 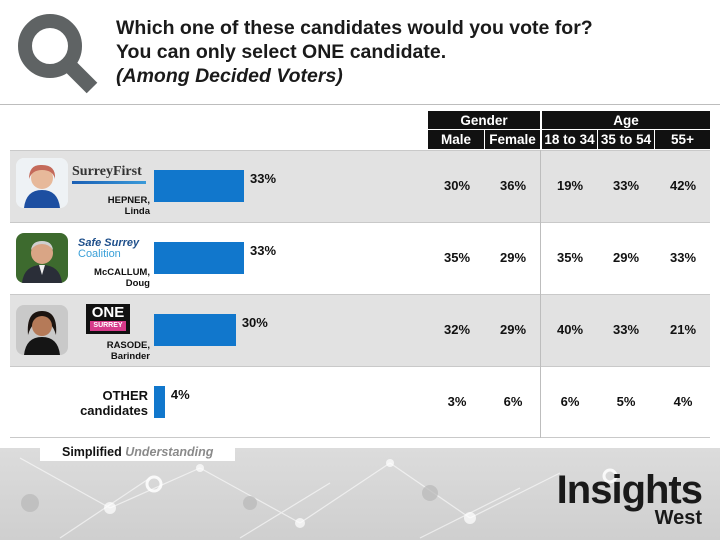 I want to click on party-underline, so click(x=109, y=182).